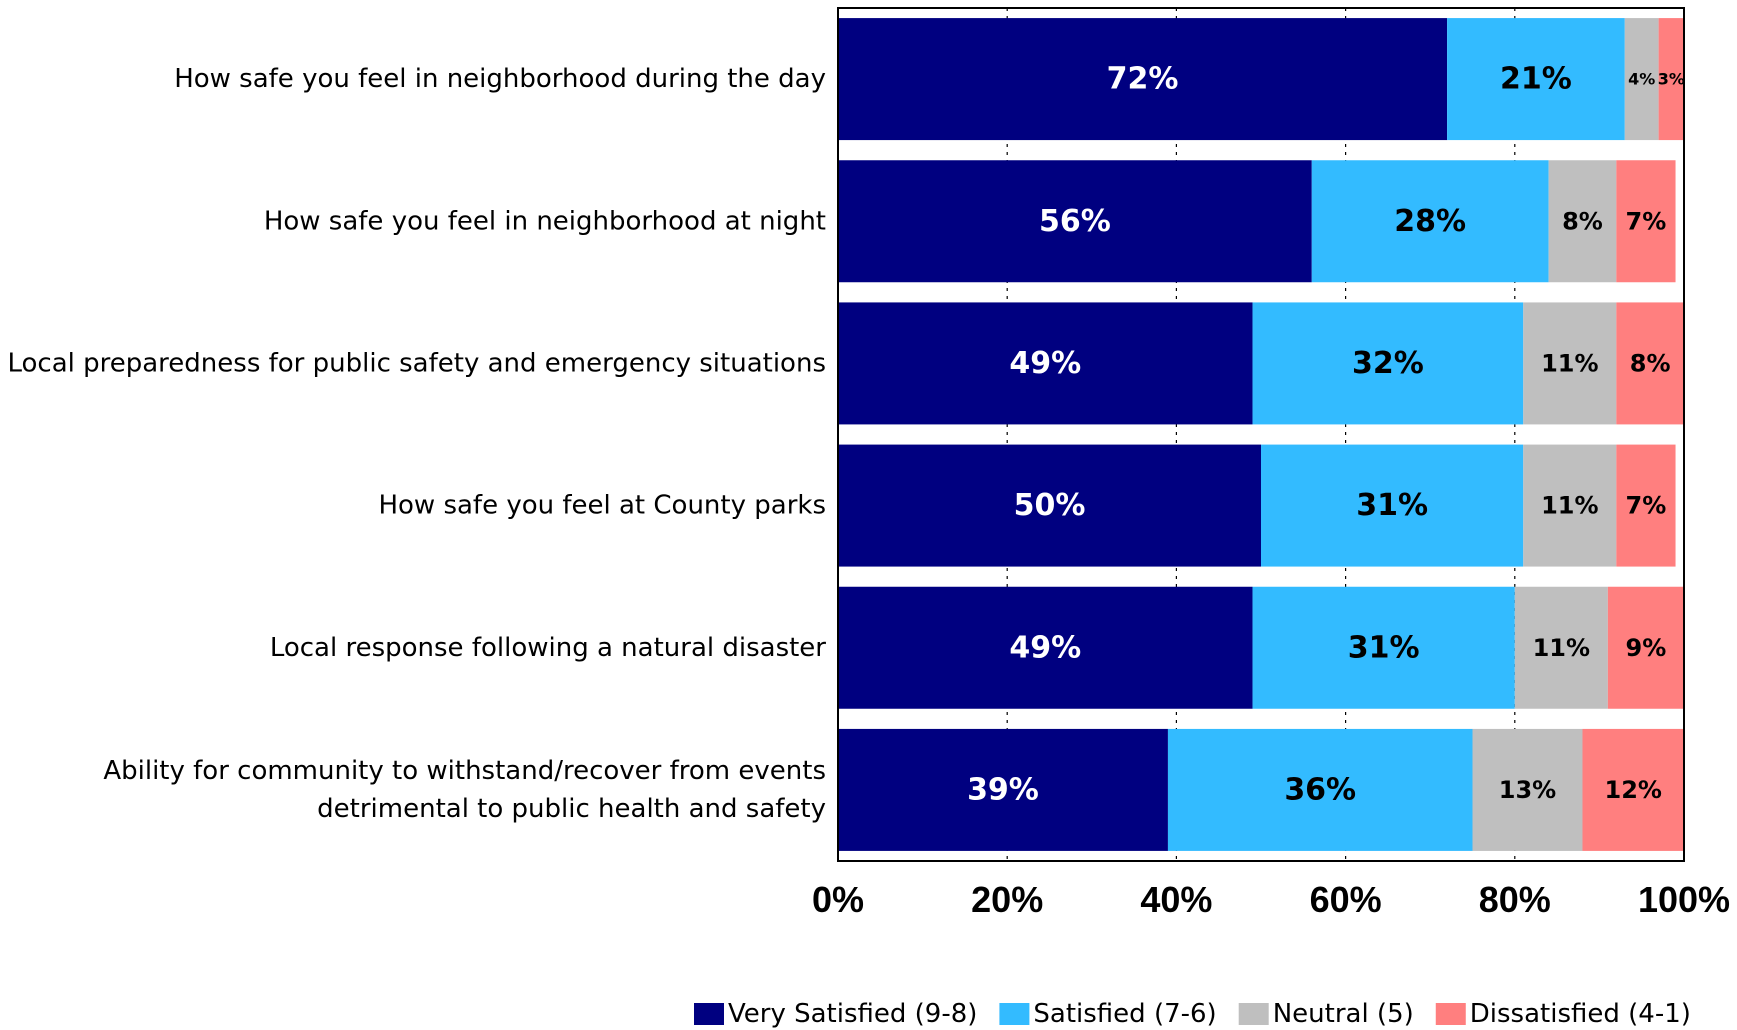  I want to click on data-label: 36%, so click(1320, 789).